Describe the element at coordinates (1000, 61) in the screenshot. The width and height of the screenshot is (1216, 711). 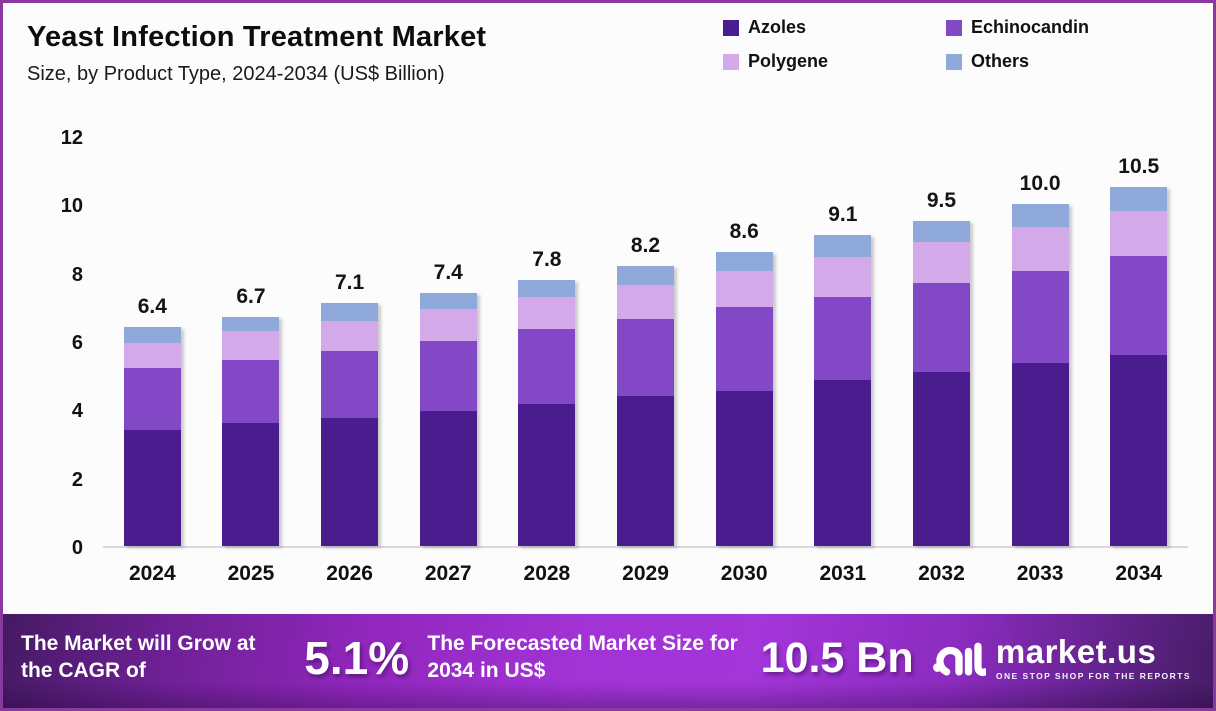
I see `legend-label: Others` at that location.